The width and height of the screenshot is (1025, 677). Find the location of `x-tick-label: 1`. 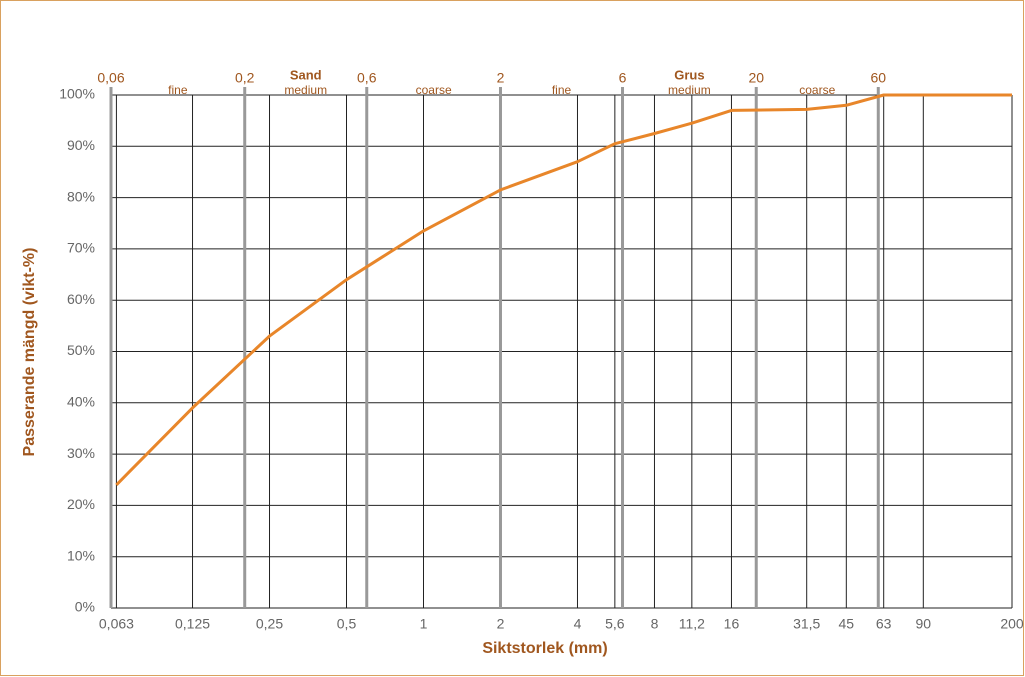

x-tick-label: 1 is located at coordinates (424, 624).